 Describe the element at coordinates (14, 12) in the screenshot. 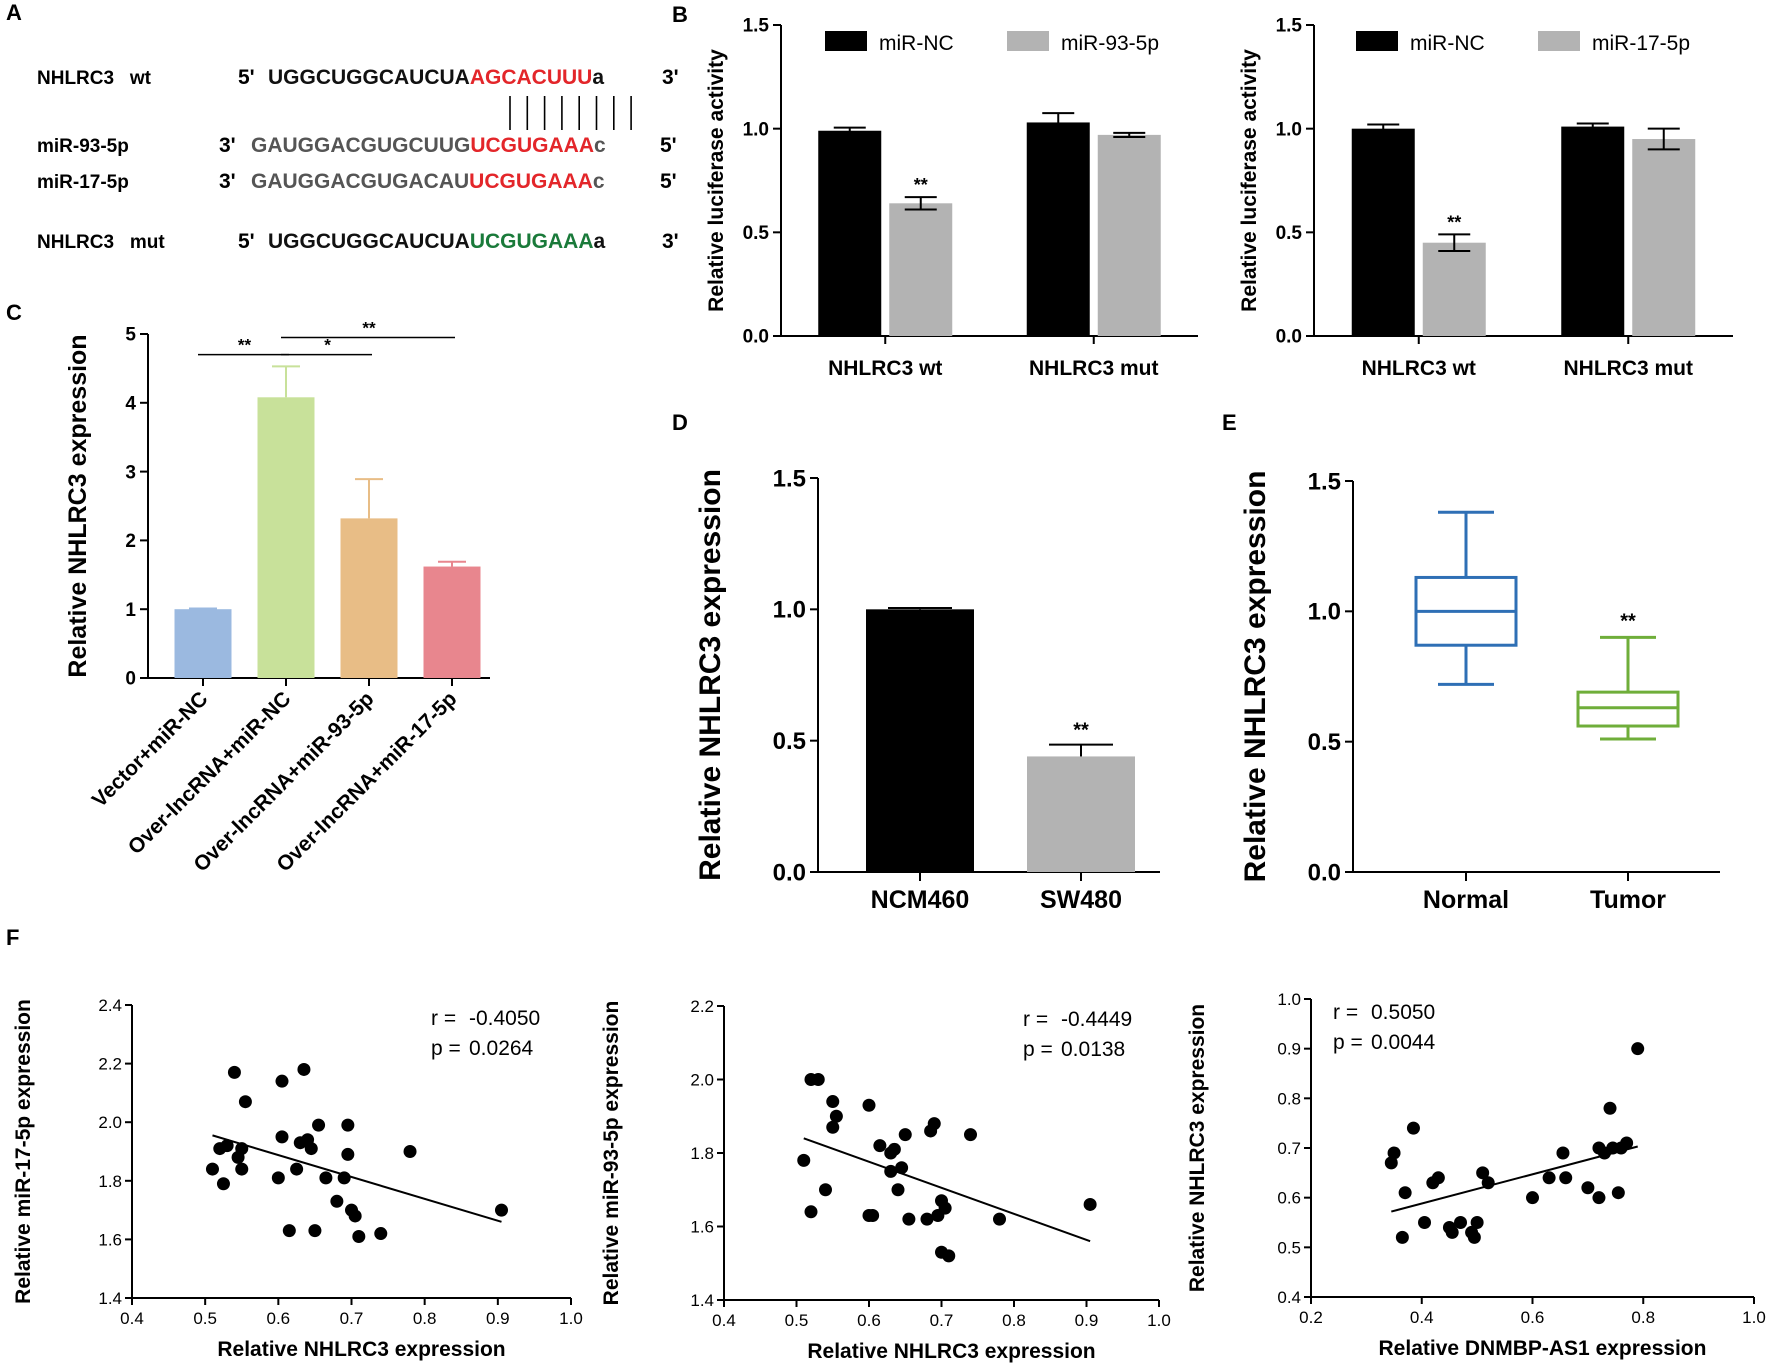

I see `panel-label-a: A` at that location.